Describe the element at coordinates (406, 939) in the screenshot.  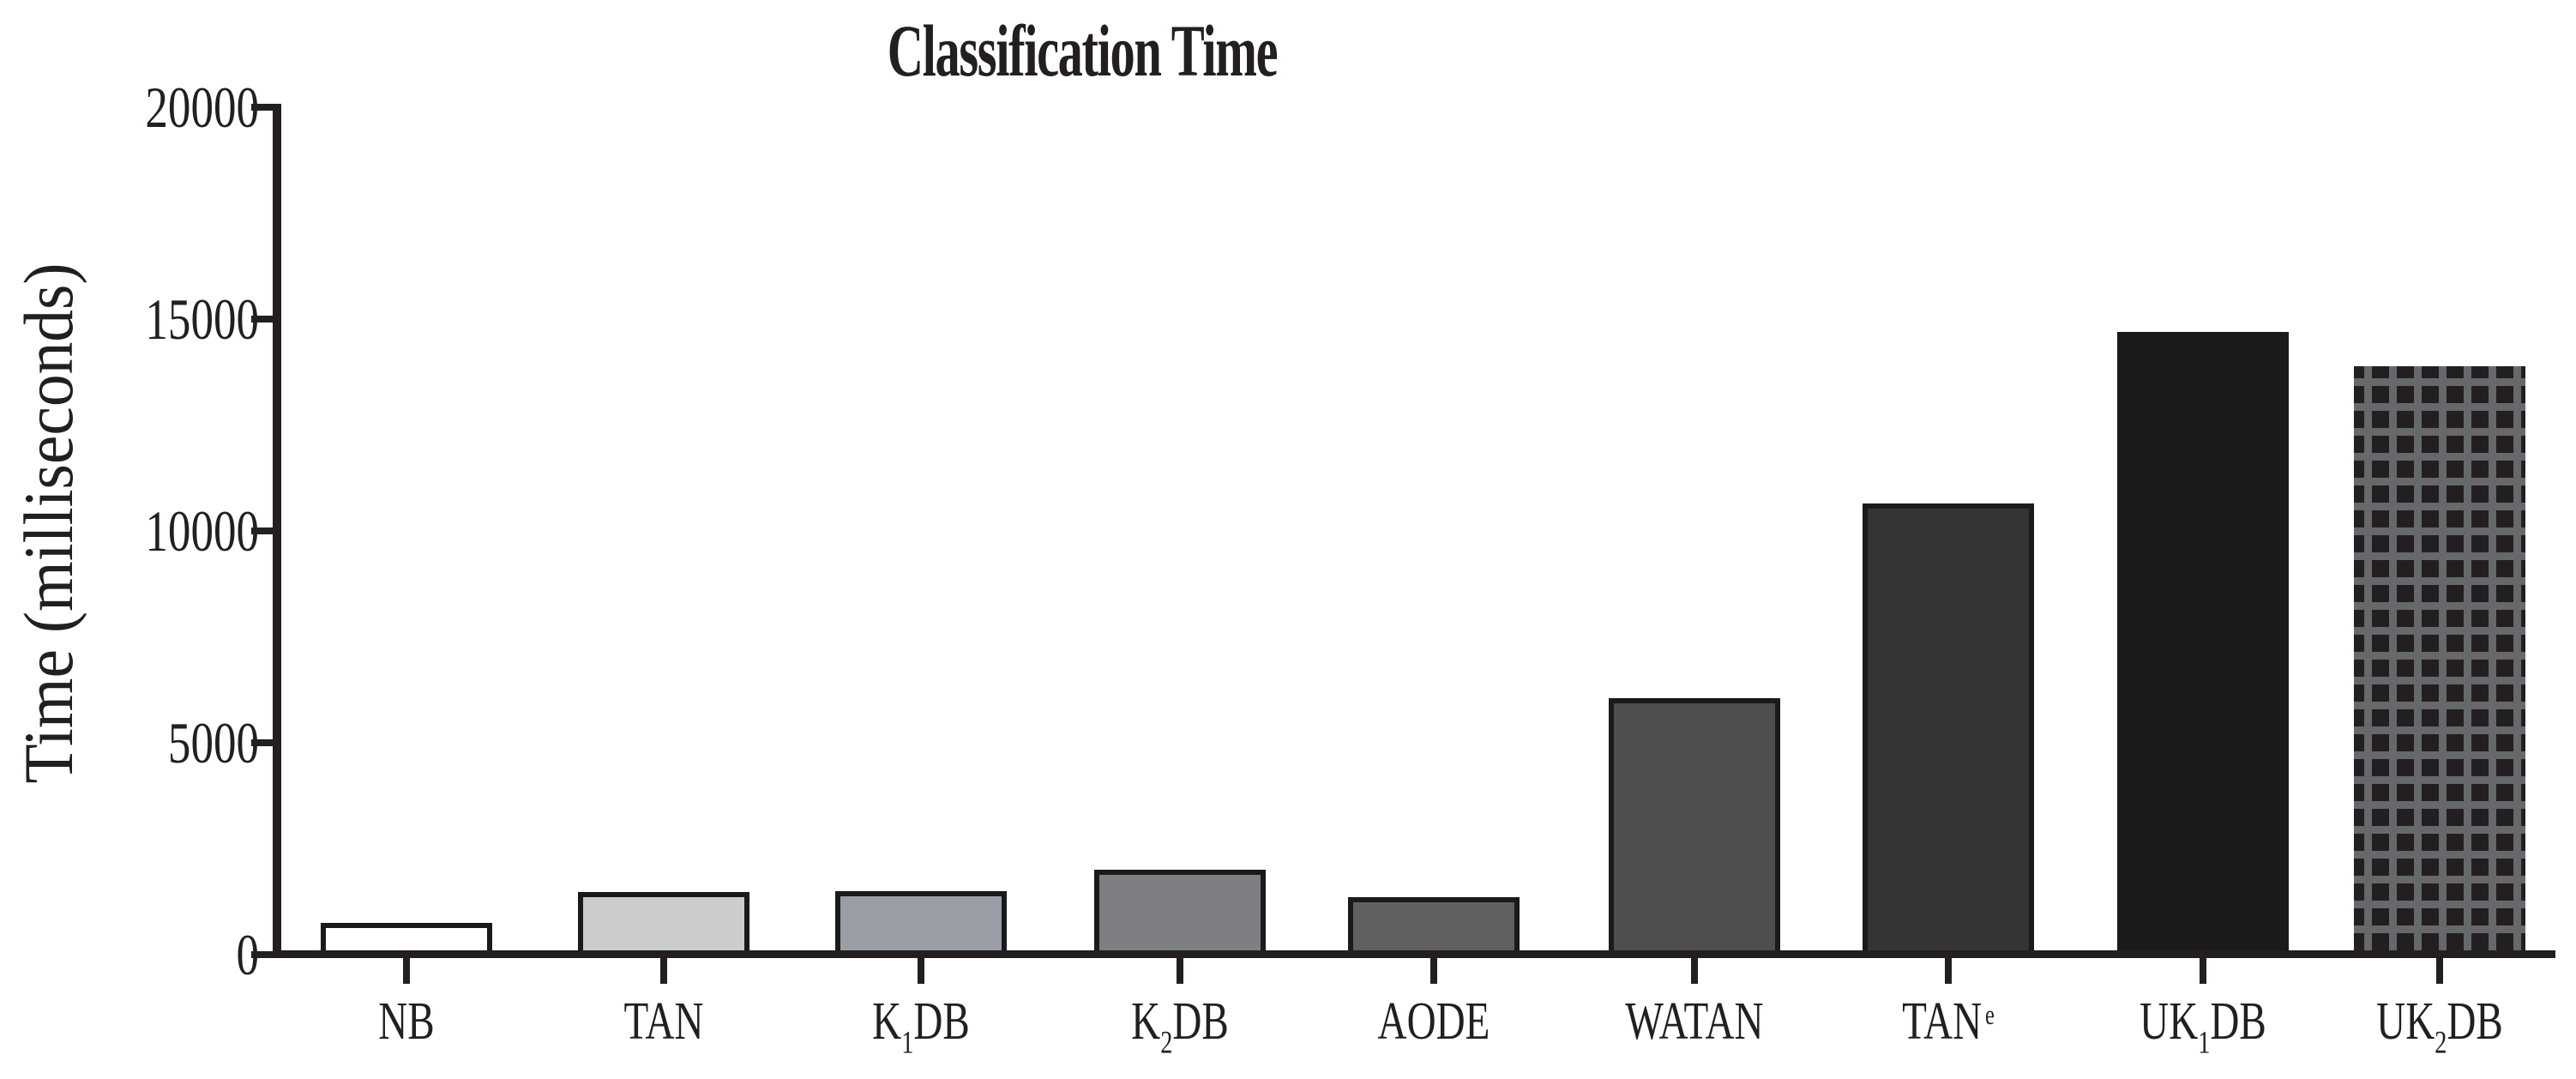
I see `bar-nb` at that location.